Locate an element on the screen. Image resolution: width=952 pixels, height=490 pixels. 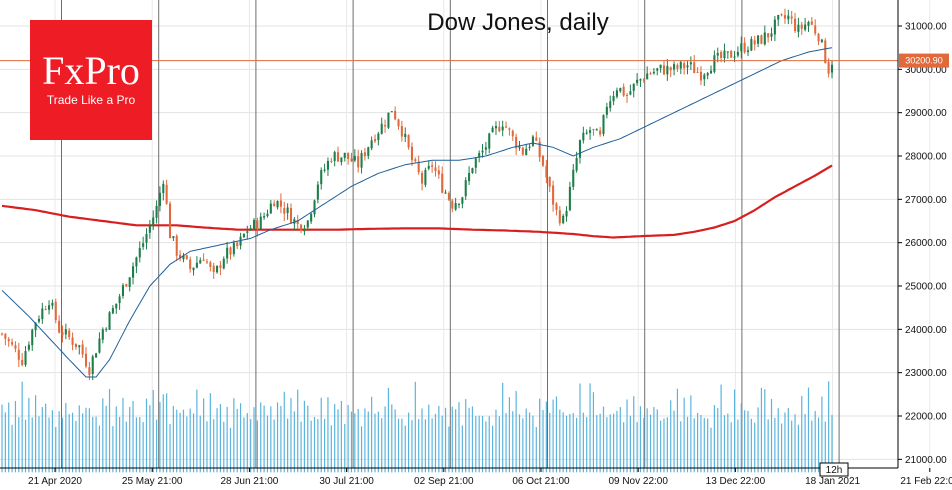
y-tick-label: 30000.00 is located at coordinates (926, 70).